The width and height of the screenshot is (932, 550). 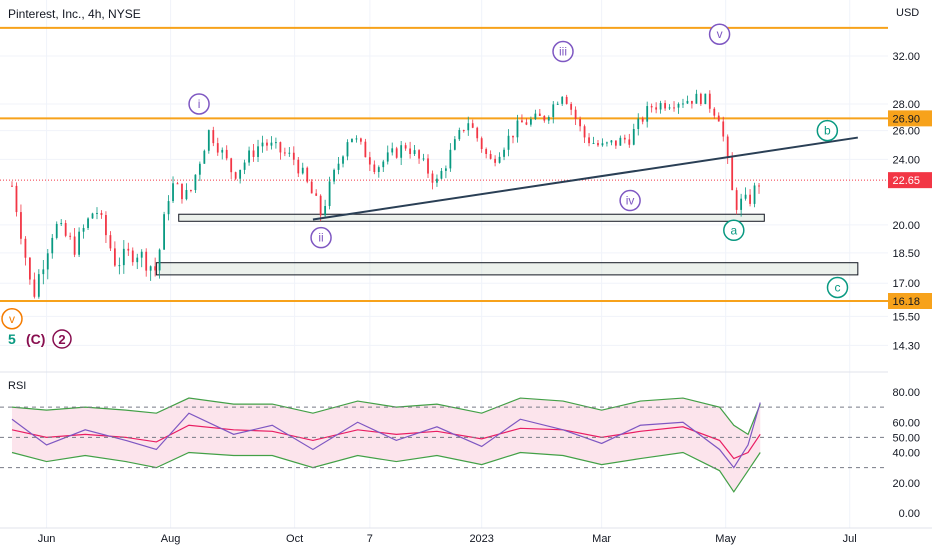 I want to click on trendline, so click(x=585, y=178).